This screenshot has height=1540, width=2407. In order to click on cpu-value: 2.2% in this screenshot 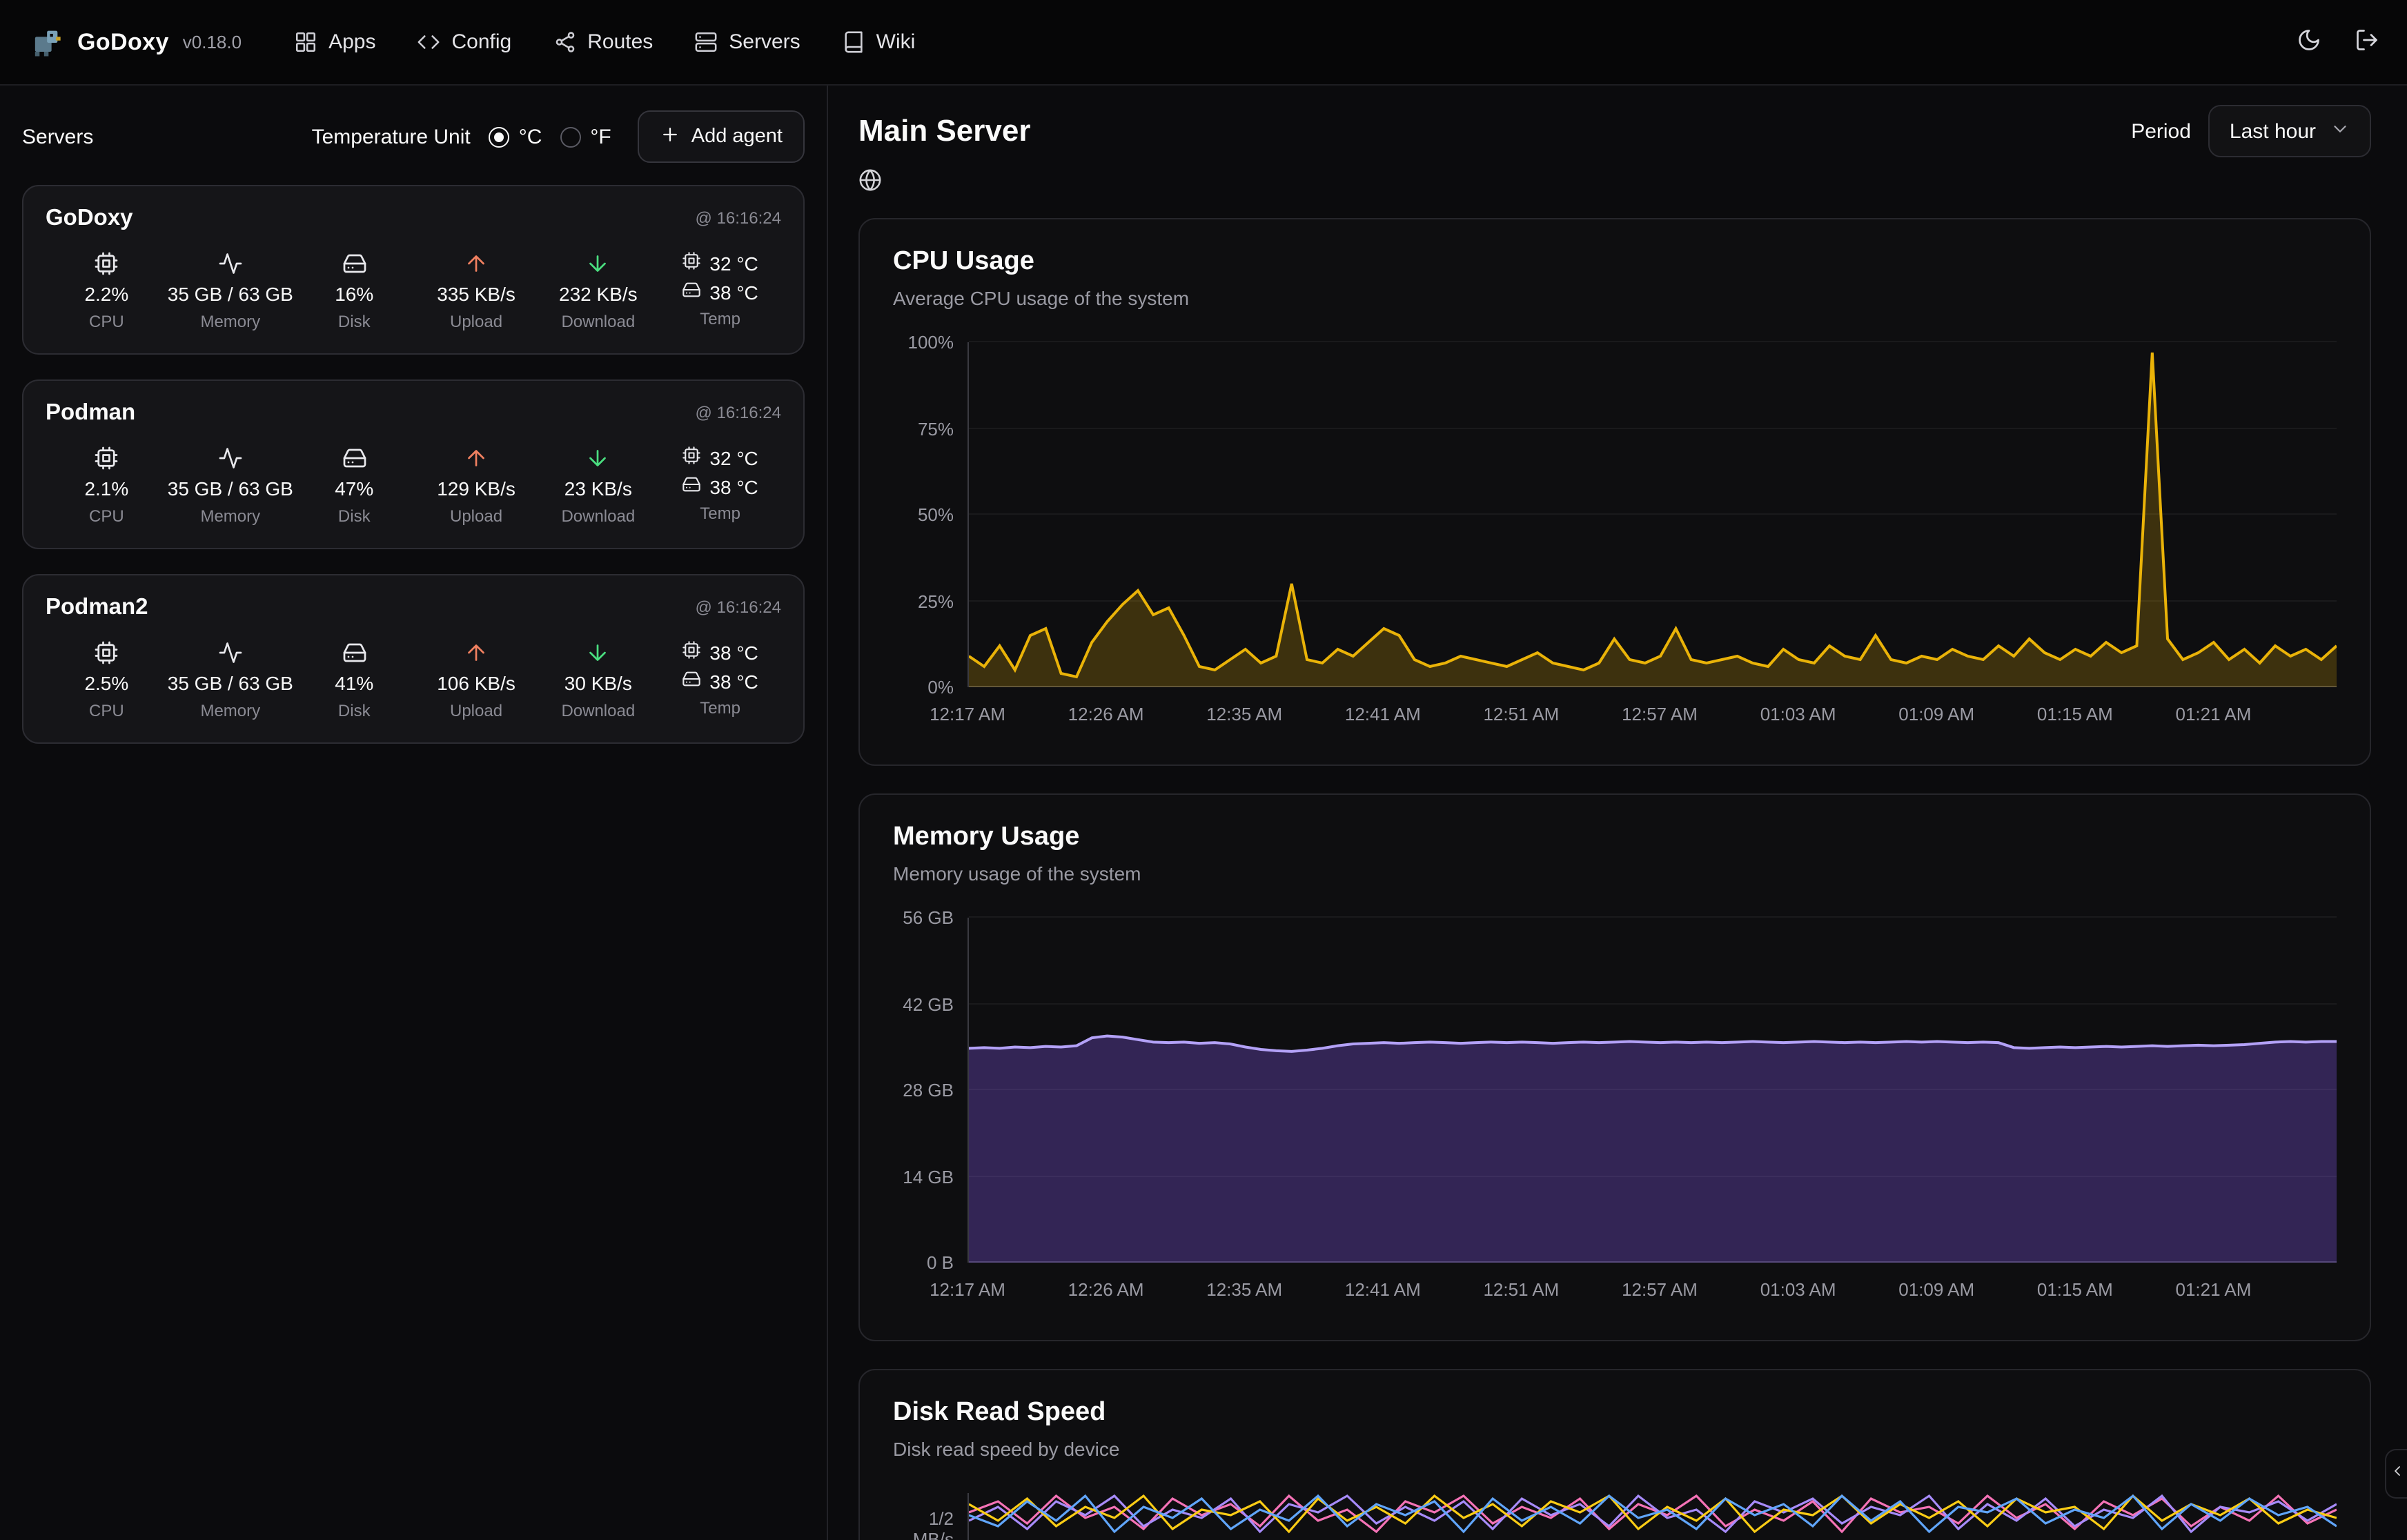, I will do `click(106, 294)`.